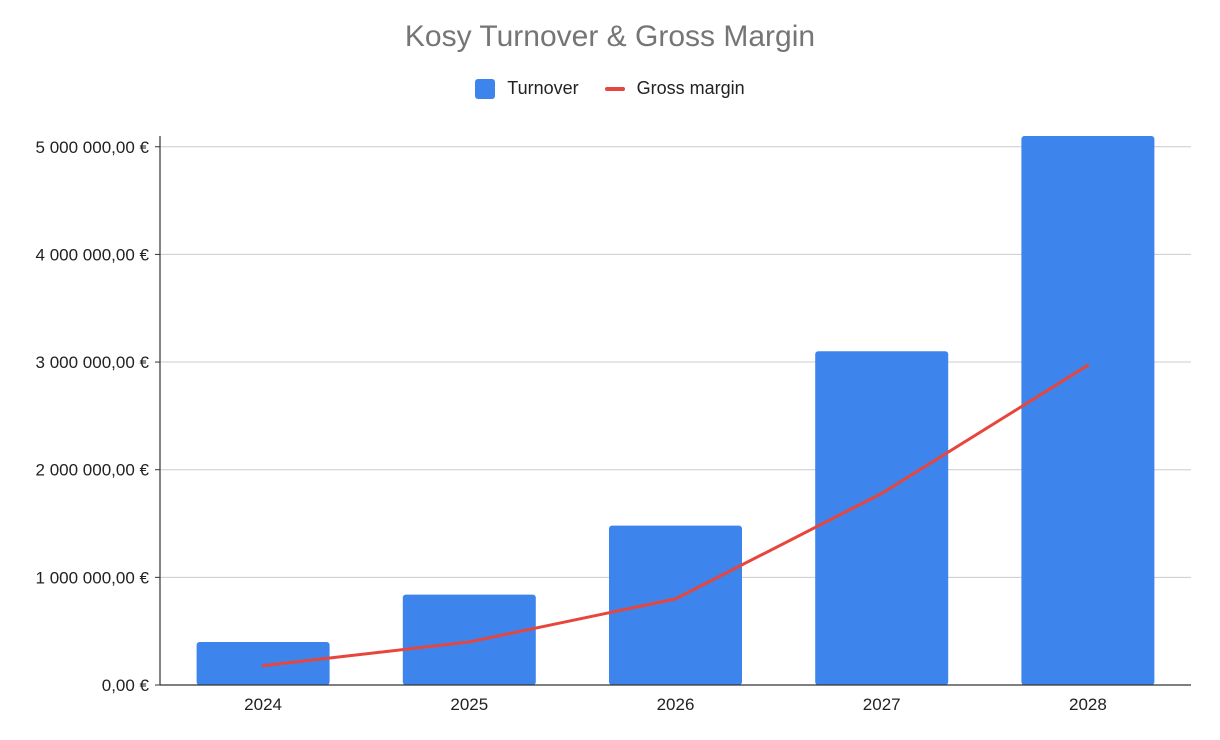  I want to click on x-tick-label: 2028, so click(1088, 704).